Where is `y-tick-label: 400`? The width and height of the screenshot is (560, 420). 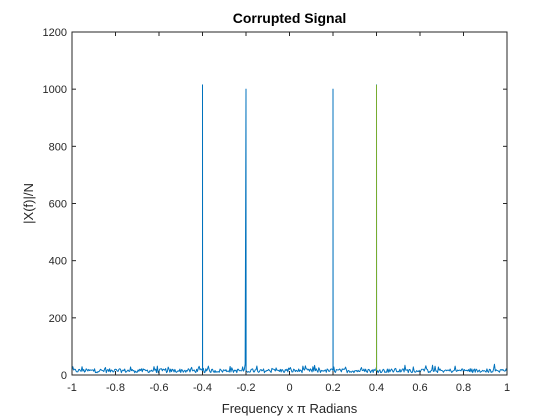
y-tick-label: 400 is located at coordinates (58, 262).